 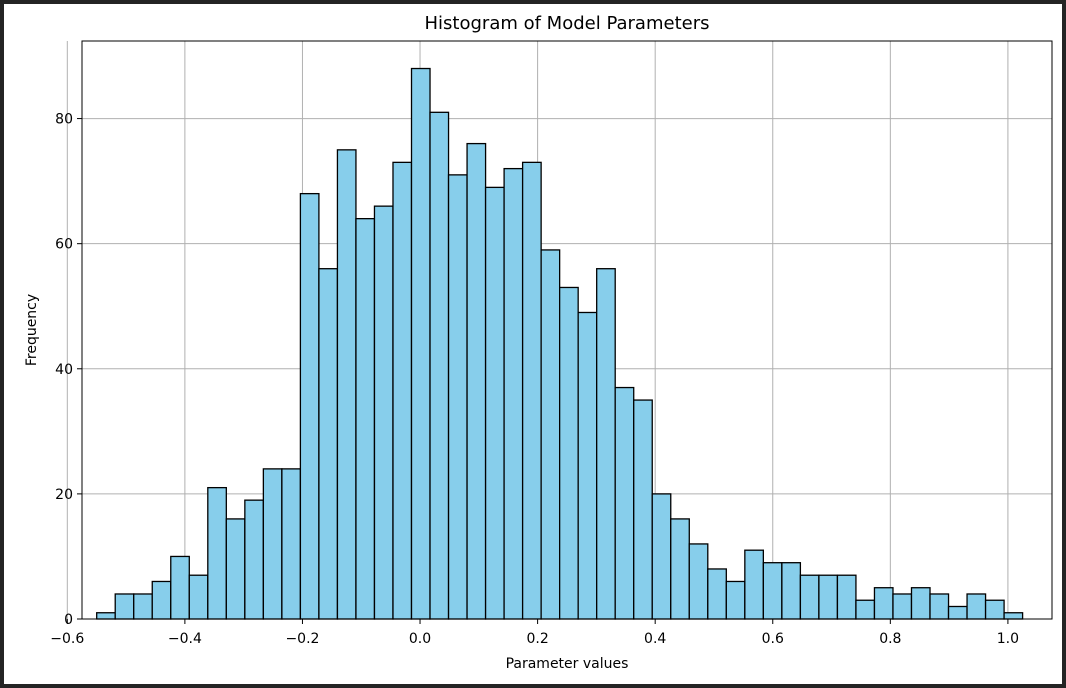 What do you see at coordinates (773, 639) in the screenshot?
I see `x-tick-label: 0.6` at bounding box center [773, 639].